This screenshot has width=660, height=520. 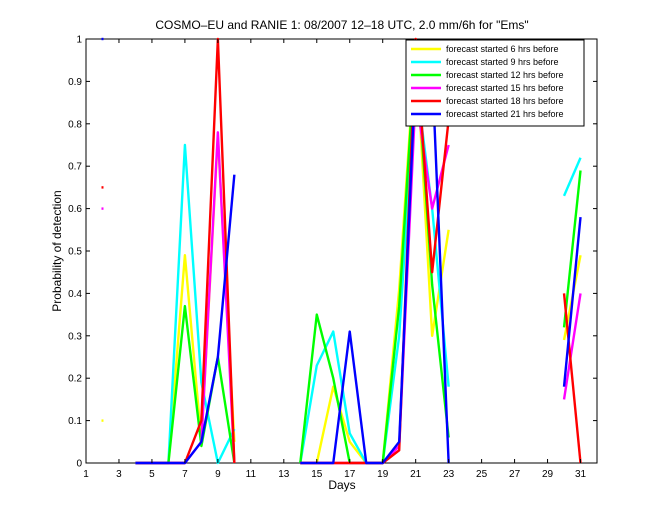 What do you see at coordinates (86, 474) in the screenshot?
I see `x-tick-label: 1` at bounding box center [86, 474].